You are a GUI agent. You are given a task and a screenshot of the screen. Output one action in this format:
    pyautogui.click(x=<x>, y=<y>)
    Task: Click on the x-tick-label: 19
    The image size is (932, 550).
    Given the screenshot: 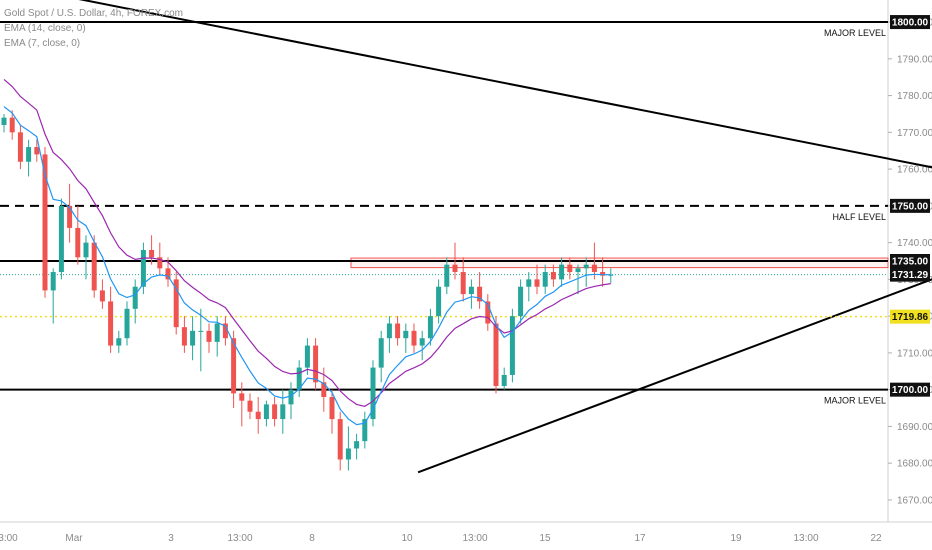 What is the action you would take?
    pyautogui.click(x=736, y=538)
    